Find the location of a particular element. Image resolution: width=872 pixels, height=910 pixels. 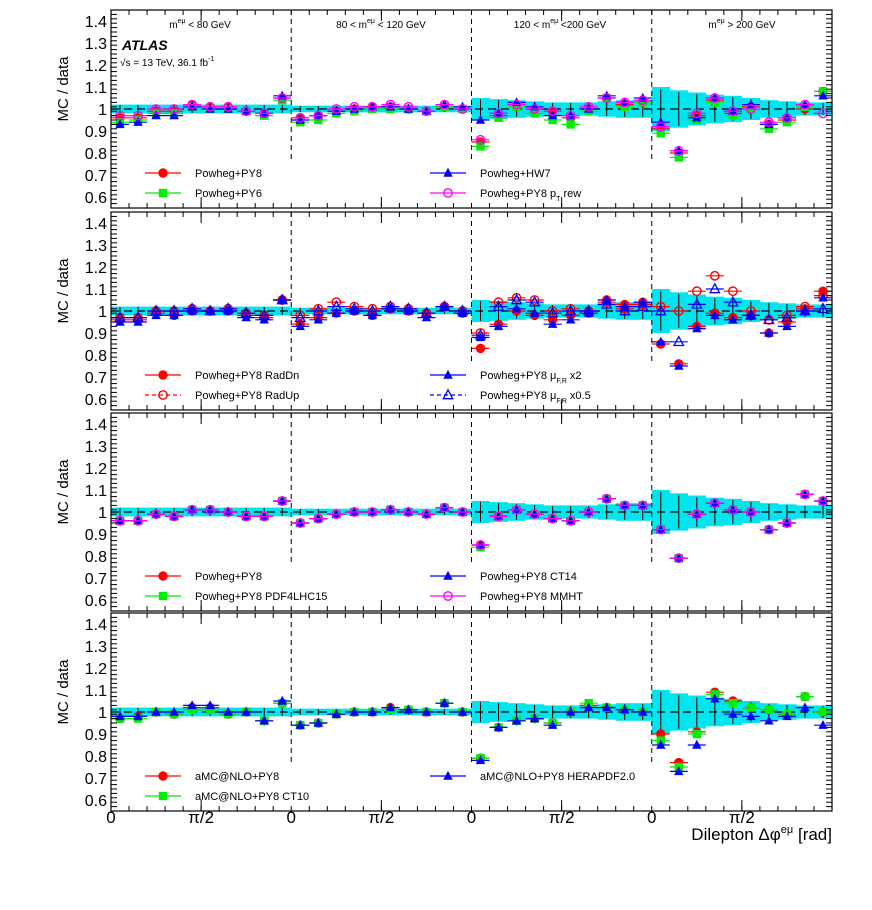

x-tick-label: 0 is located at coordinates (651, 817).